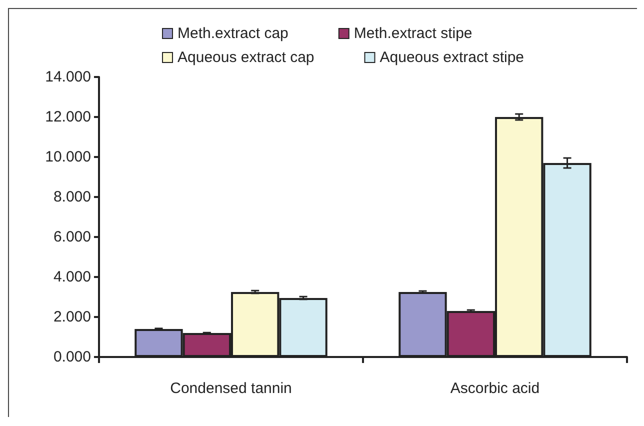 The height and width of the screenshot is (426, 644). I want to click on y-tick-label: 8.000, so click(72, 197).